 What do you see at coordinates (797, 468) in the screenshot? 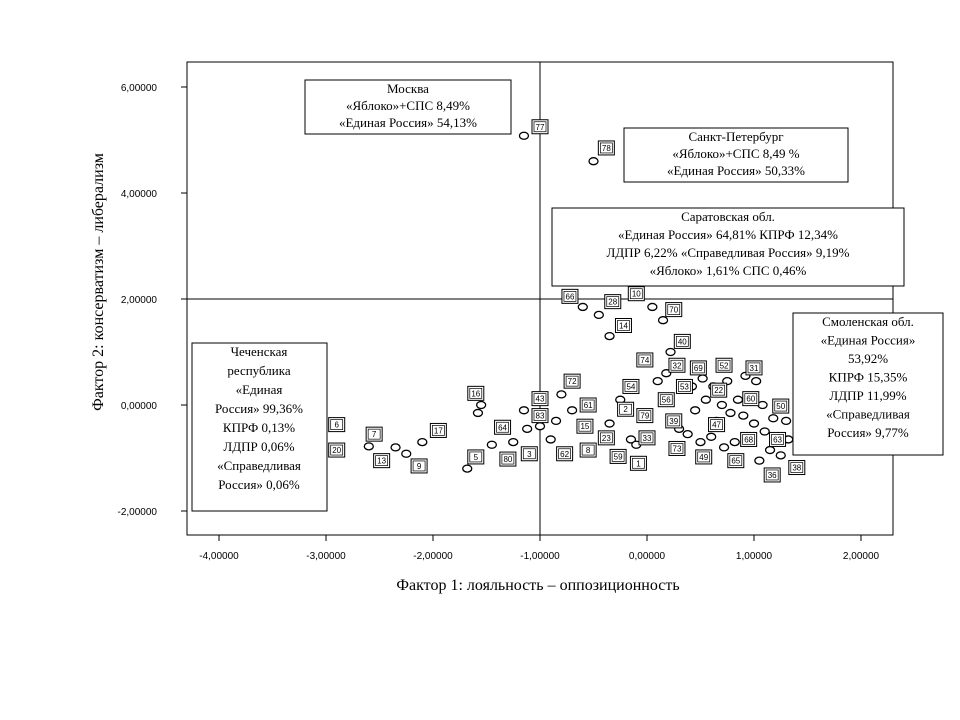
I see `point-label: 38` at bounding box center [797, 468].